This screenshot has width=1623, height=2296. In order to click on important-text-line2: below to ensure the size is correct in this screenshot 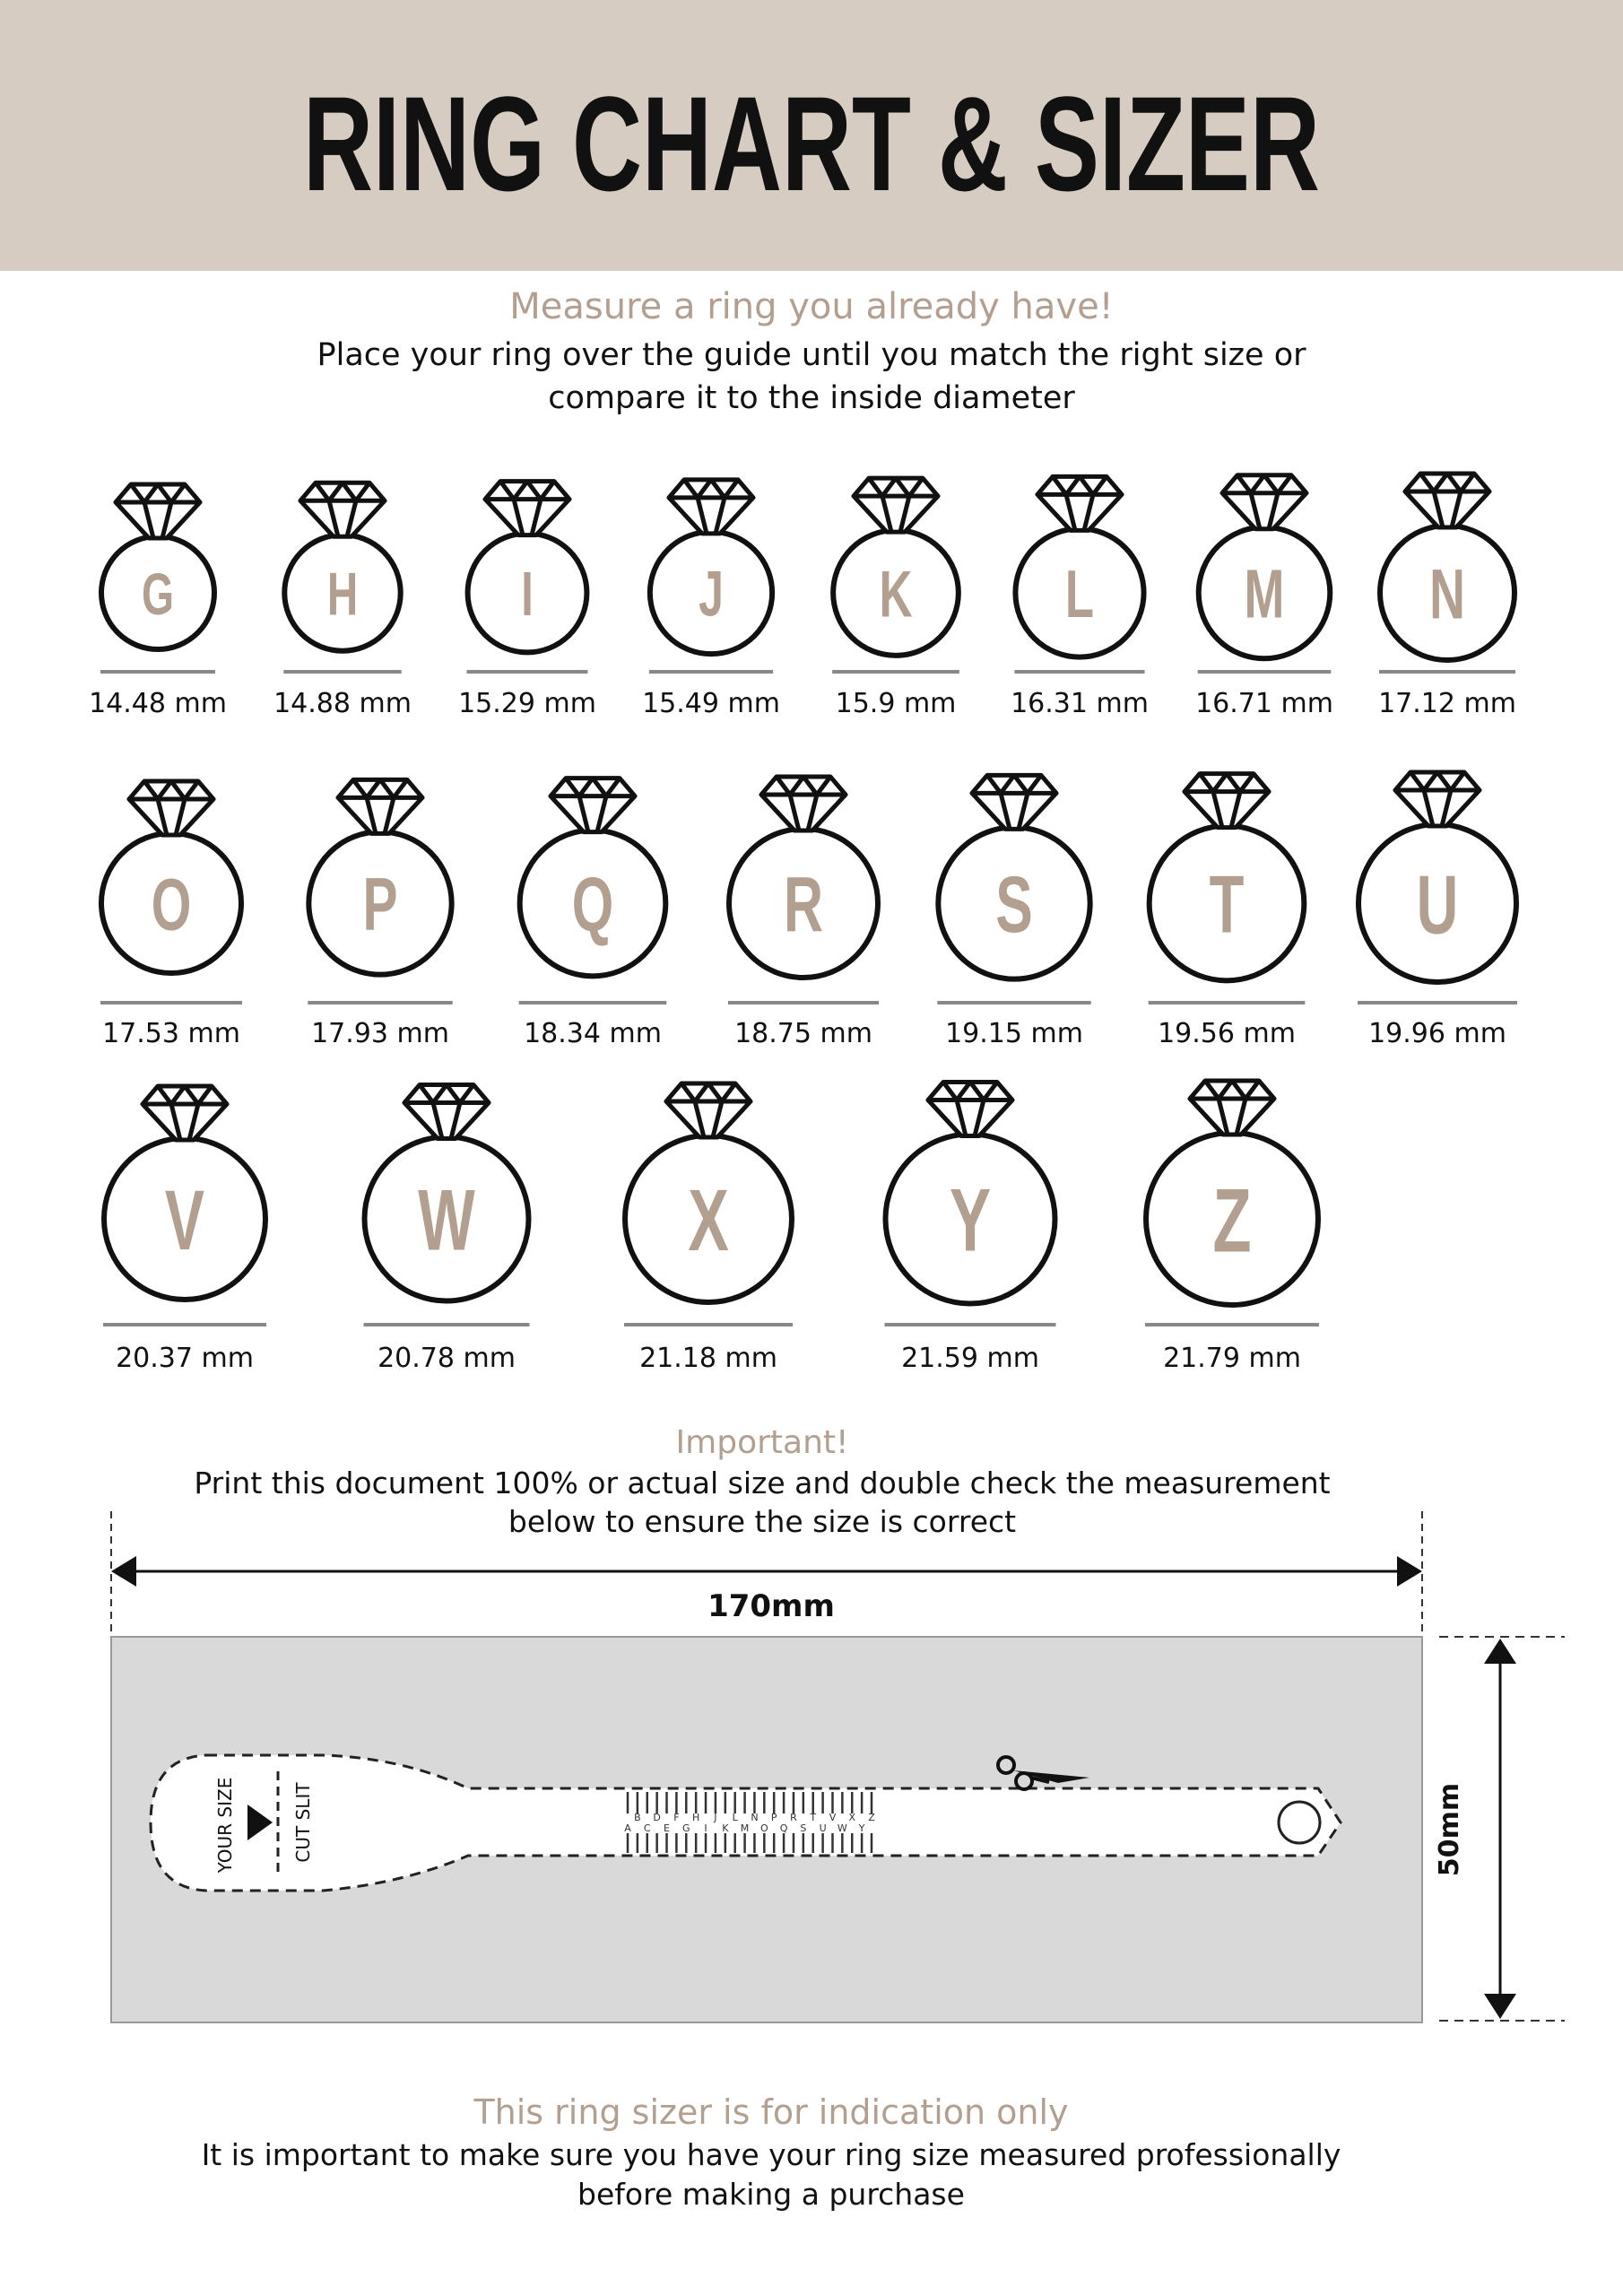, I will do `click(762, 1521)`.